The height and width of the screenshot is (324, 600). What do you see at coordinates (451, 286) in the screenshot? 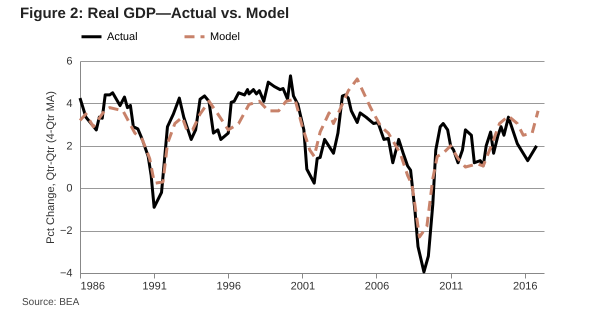
I see `x-tick-label: 2011` at bounding box center [451, 286].